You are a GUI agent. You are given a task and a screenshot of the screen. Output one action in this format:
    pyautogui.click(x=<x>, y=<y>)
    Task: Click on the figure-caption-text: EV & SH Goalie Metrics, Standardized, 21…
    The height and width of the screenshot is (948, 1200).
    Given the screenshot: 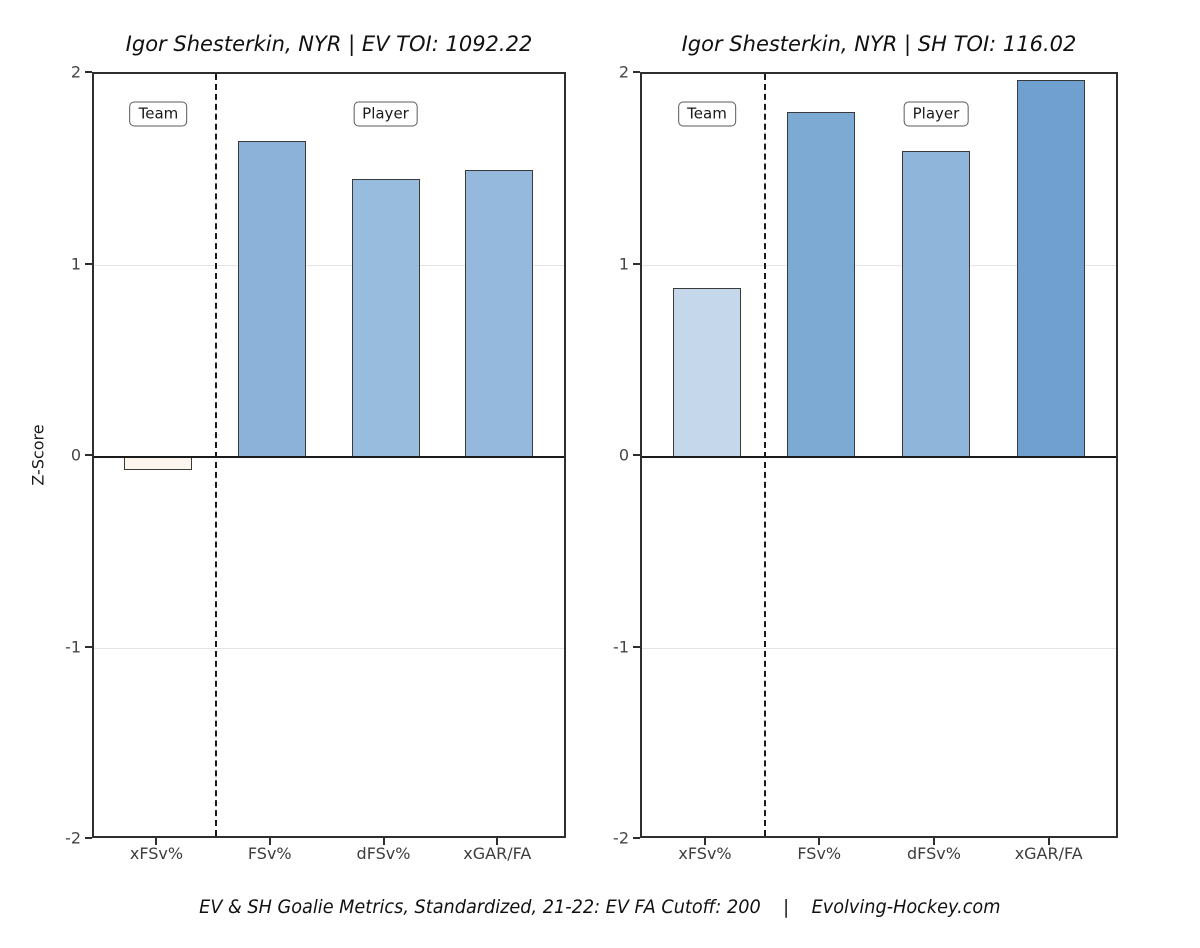 What is the action you would take?
    pyautogui.click(x=600, y=907)
    